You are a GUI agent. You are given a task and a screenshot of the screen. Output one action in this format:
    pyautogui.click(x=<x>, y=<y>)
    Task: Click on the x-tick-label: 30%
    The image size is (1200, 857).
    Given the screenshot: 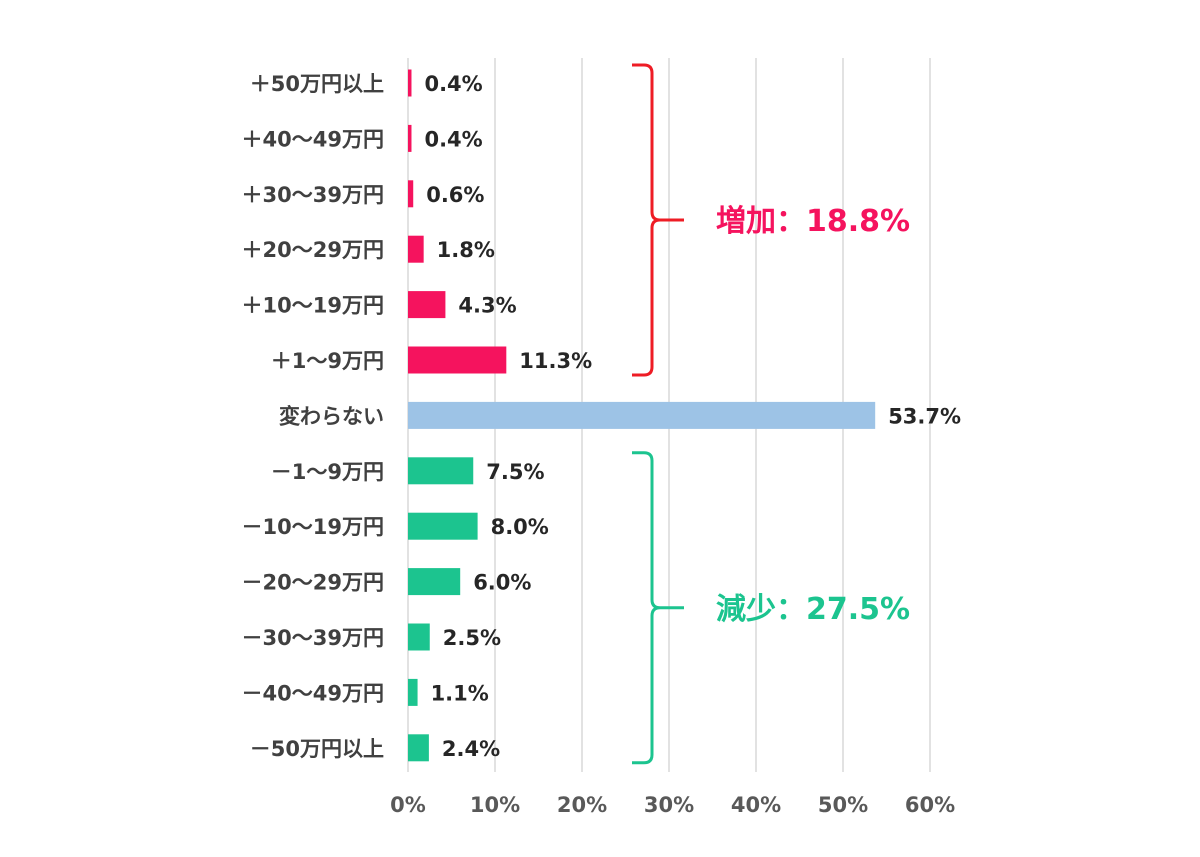 What is the action you would take?
    pyautogui.click(x=669, y=805)
    